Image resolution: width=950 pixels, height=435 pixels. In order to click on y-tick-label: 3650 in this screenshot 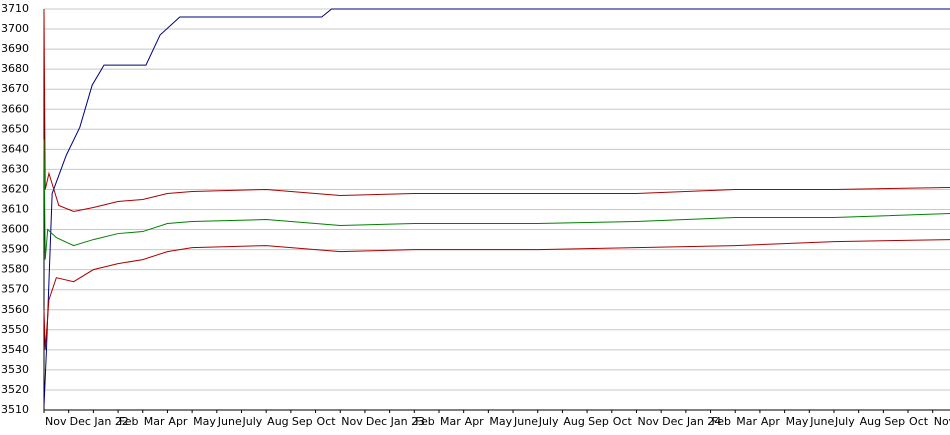, I will do `click(15, 128)`.